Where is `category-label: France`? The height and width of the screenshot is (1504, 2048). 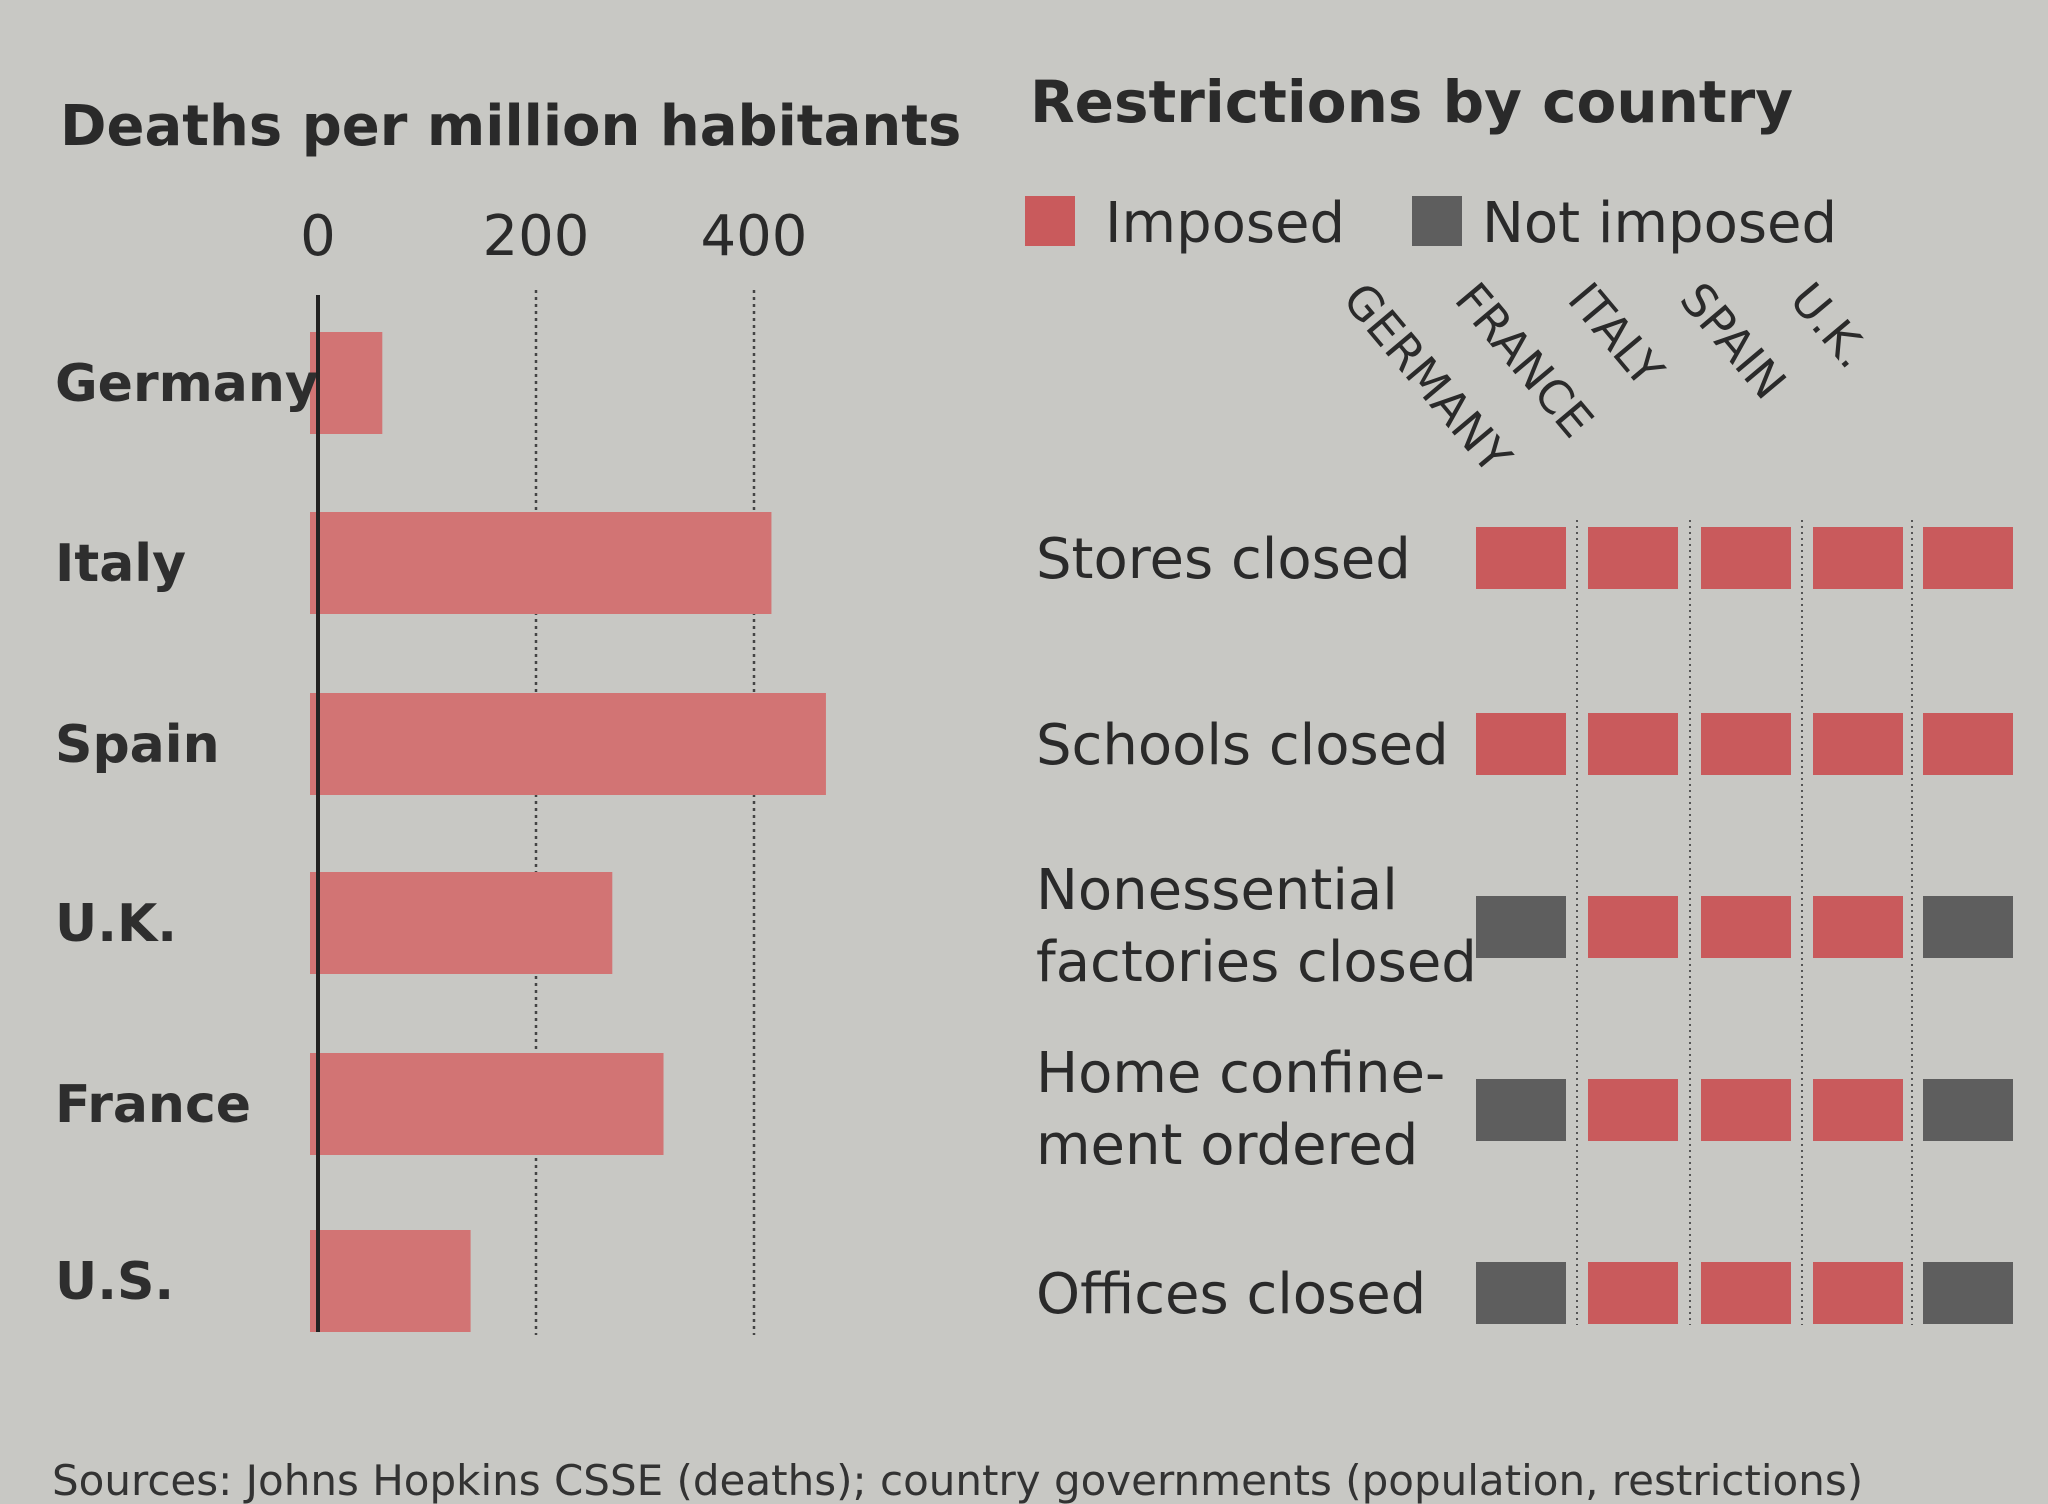 category-label: France is located at coordinates (153, 1105).